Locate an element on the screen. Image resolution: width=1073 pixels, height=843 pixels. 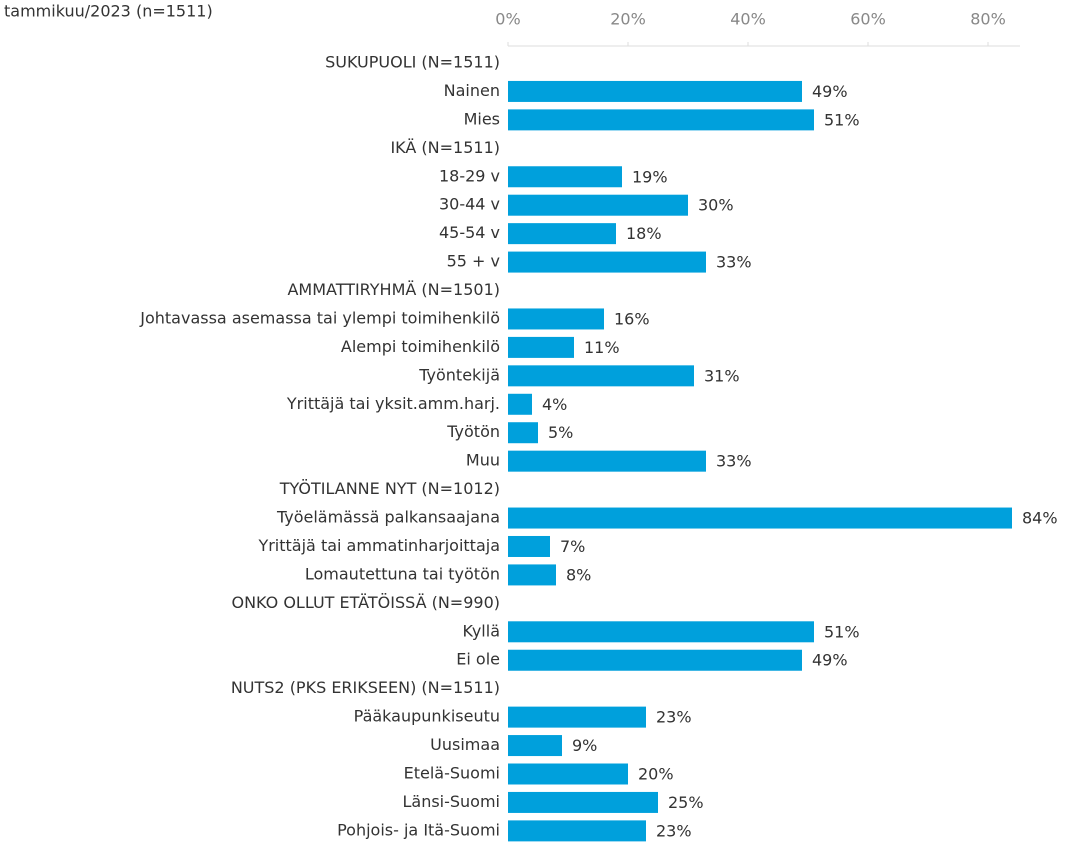
category-label: 45-54 v is located at coordinates (469, 232).